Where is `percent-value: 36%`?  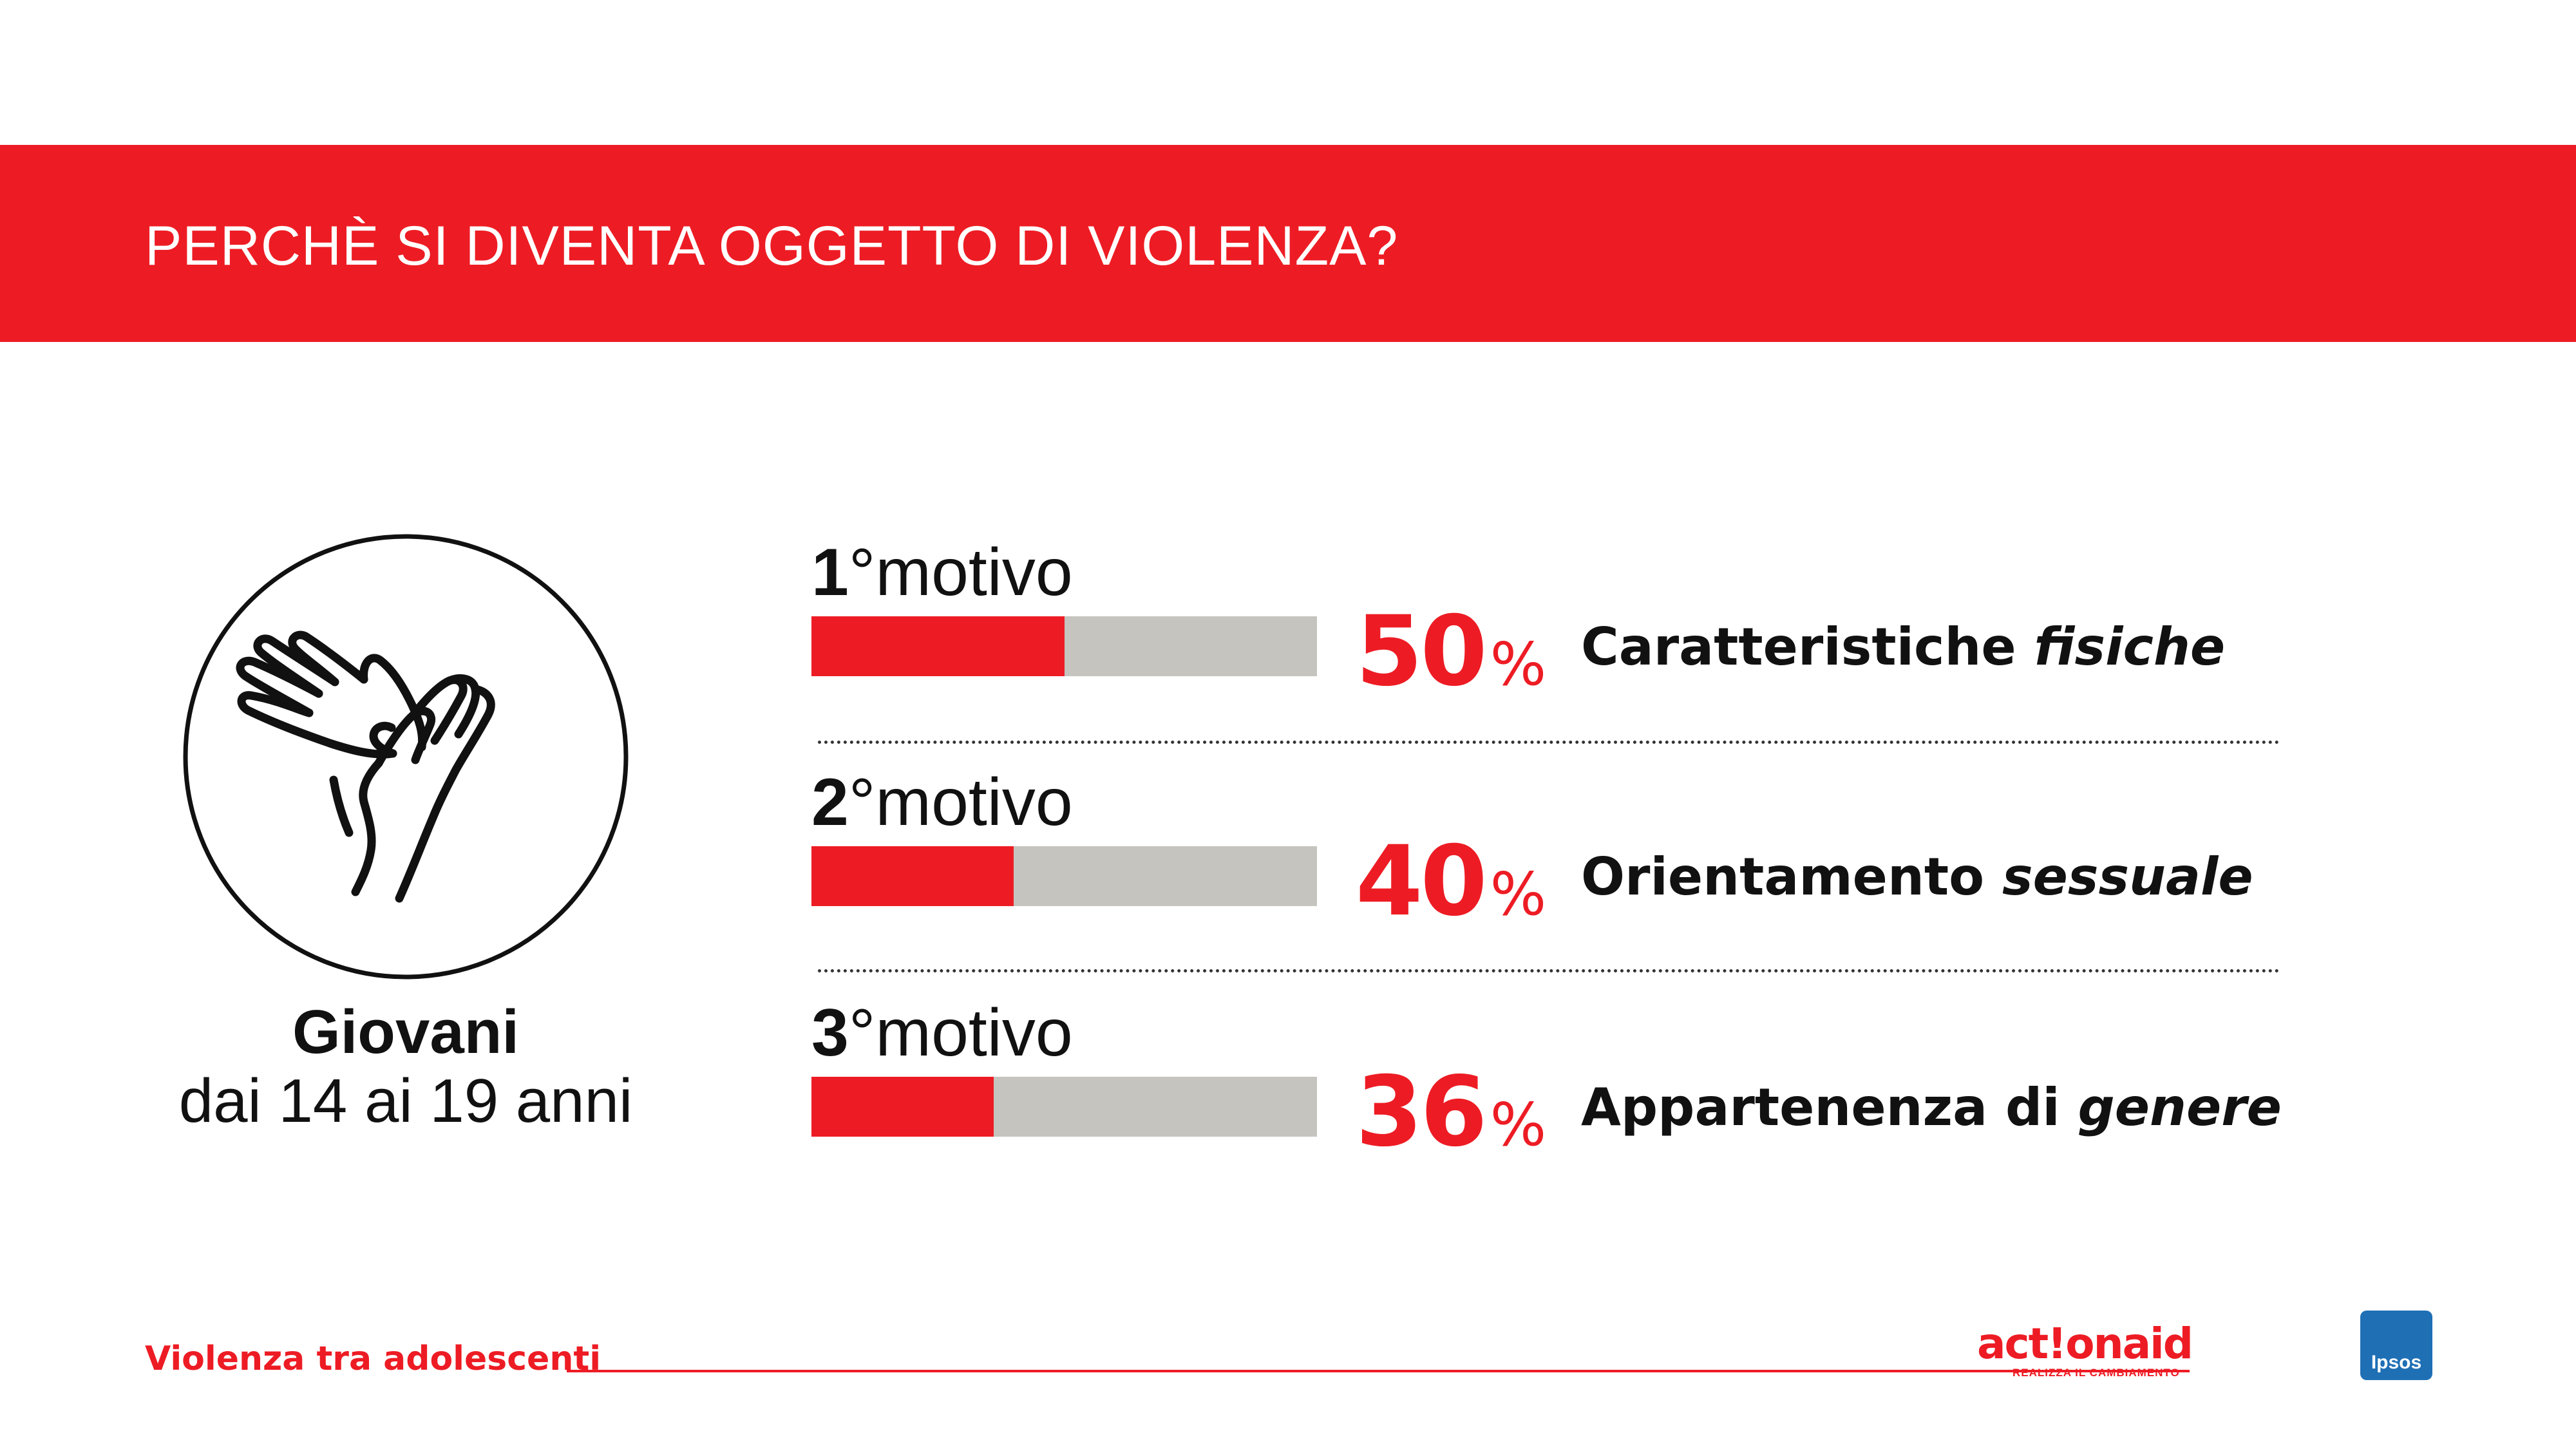
percent-value: 36% is located at coordinates (1451, 1112).